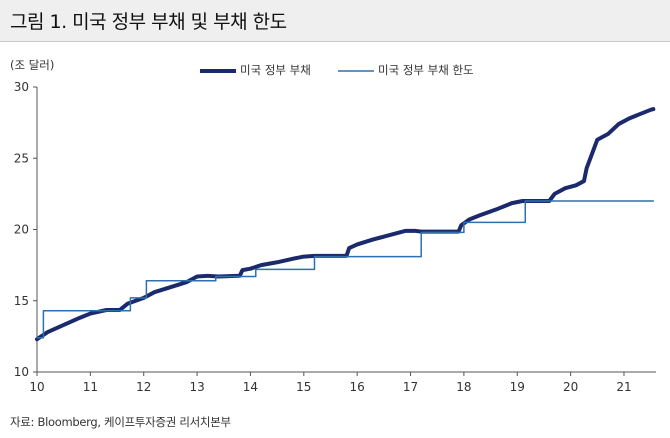  I want to click on x-tick-label: 18, so click(463, 387).